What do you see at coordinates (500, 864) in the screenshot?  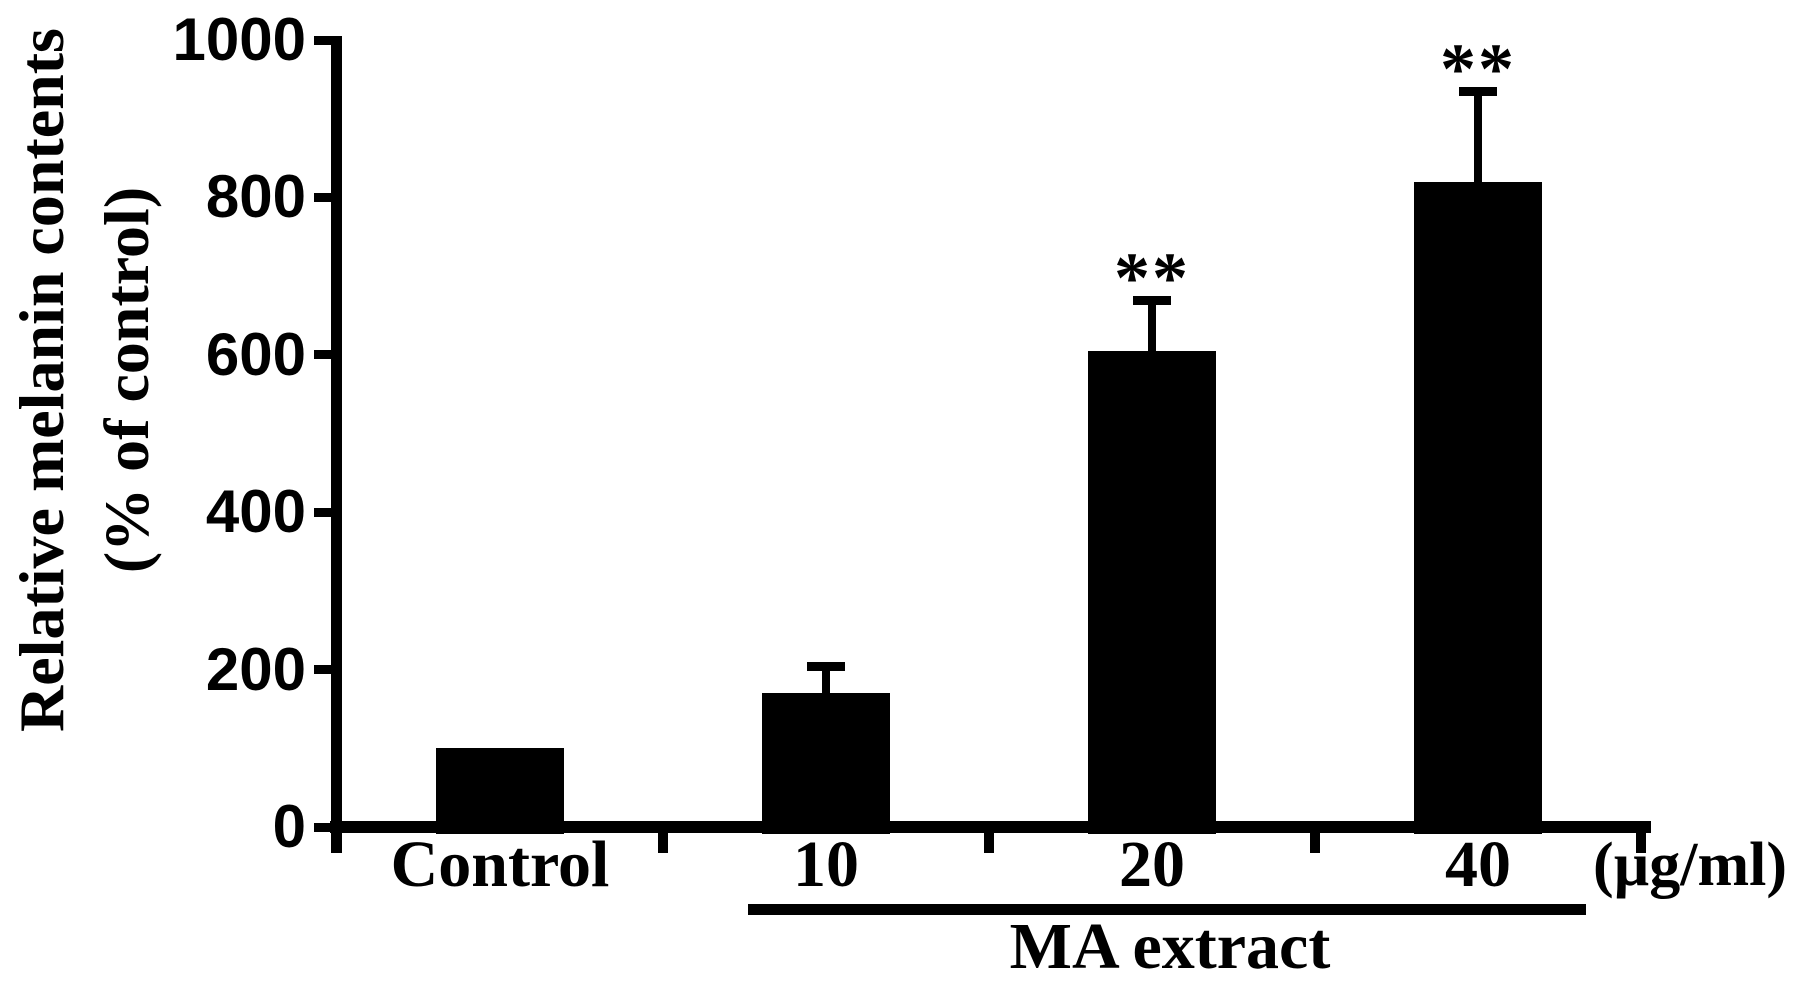 I see `x-category-label-control: Control` at bounding box center [500, 864].